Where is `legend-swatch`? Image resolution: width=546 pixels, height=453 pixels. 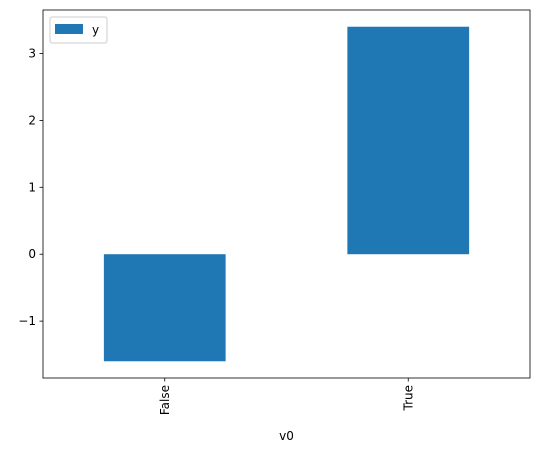 legend-swatch is located at coordinates (69, 29).